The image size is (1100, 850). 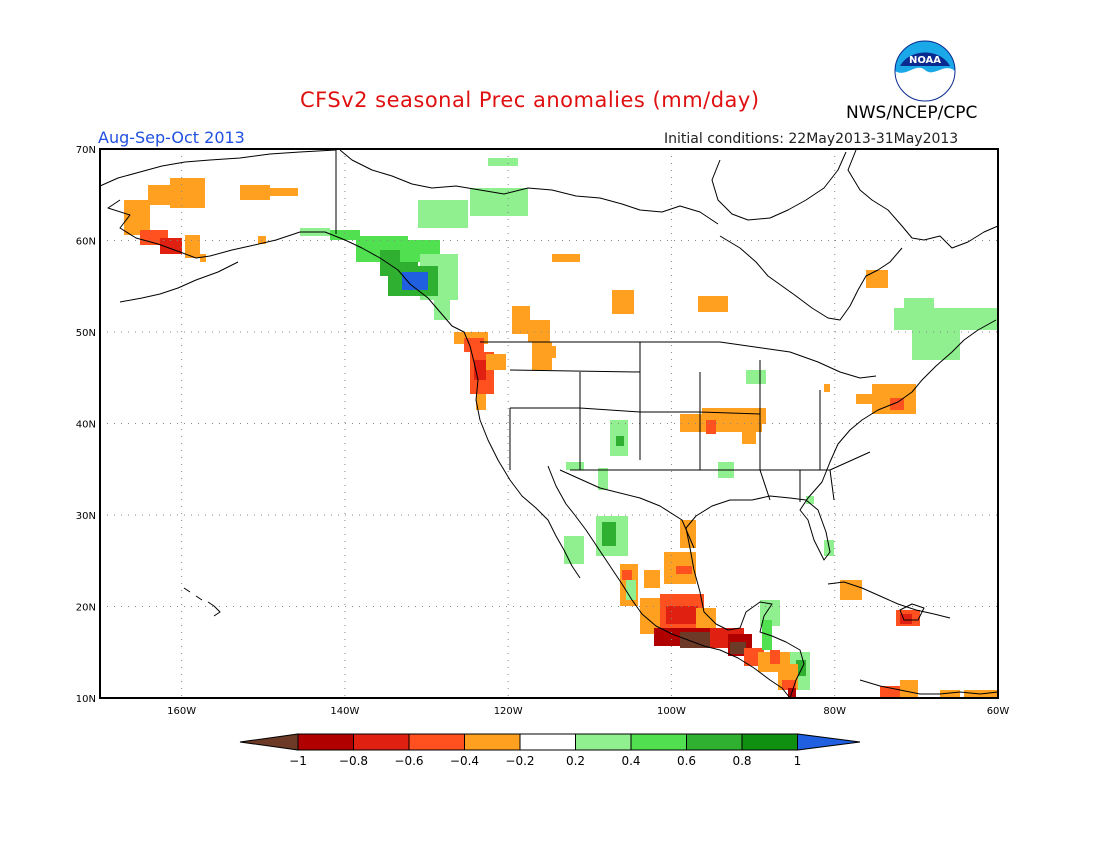 I want to click on colorbar-tick-label: −0.6, so click(x=408, y=761).